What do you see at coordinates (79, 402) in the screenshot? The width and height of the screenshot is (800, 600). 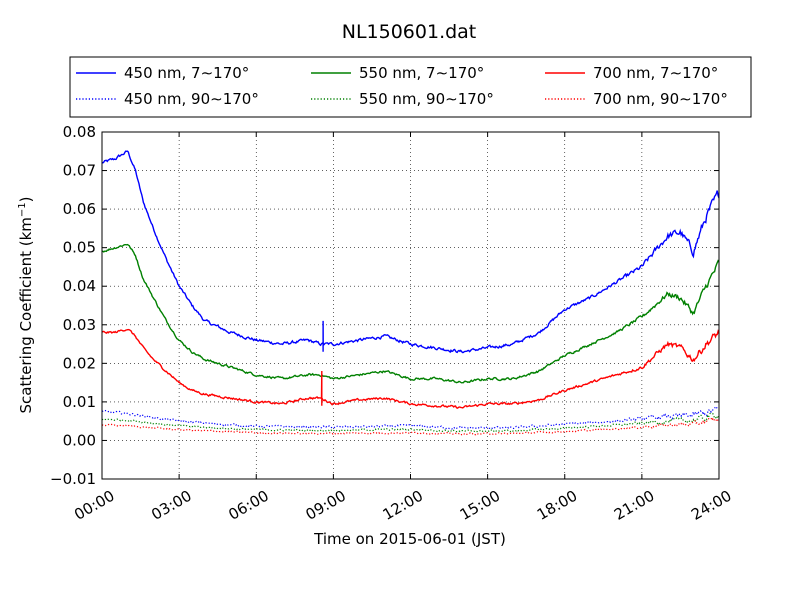 I see `y-tick-label: 0.01` at bounding box center [79, 402].